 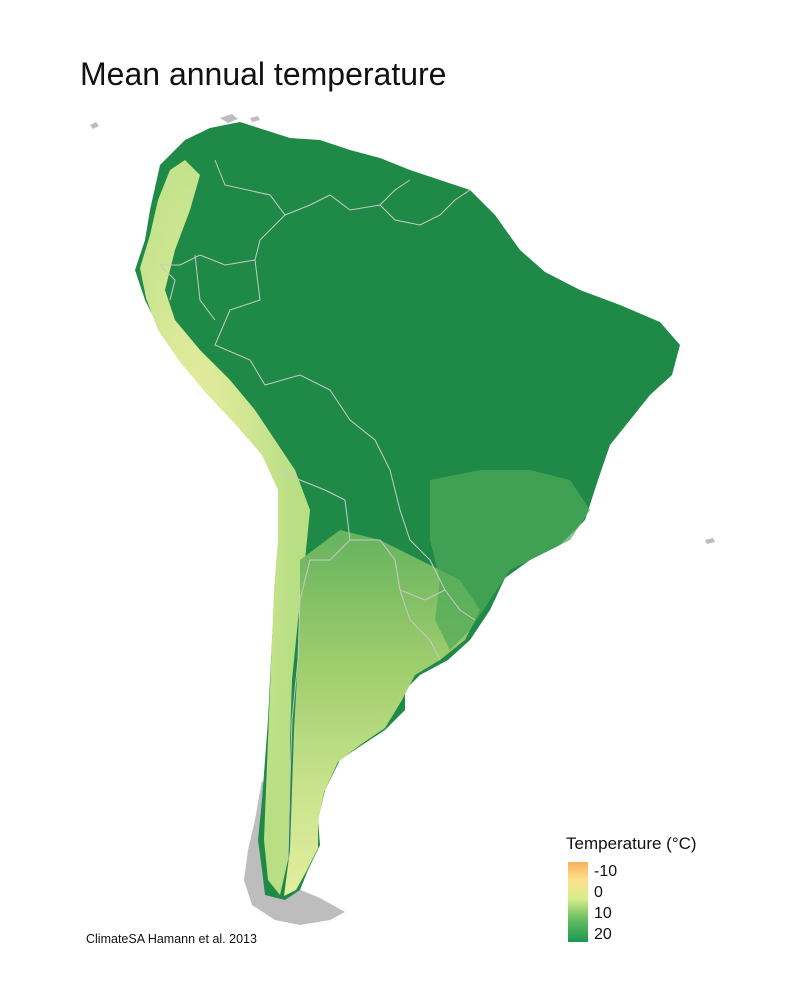 What do you see at coordinates (603, 934) in the screenshot?
I see `legend-tick-20: 20` at bounding box center [603, 934].